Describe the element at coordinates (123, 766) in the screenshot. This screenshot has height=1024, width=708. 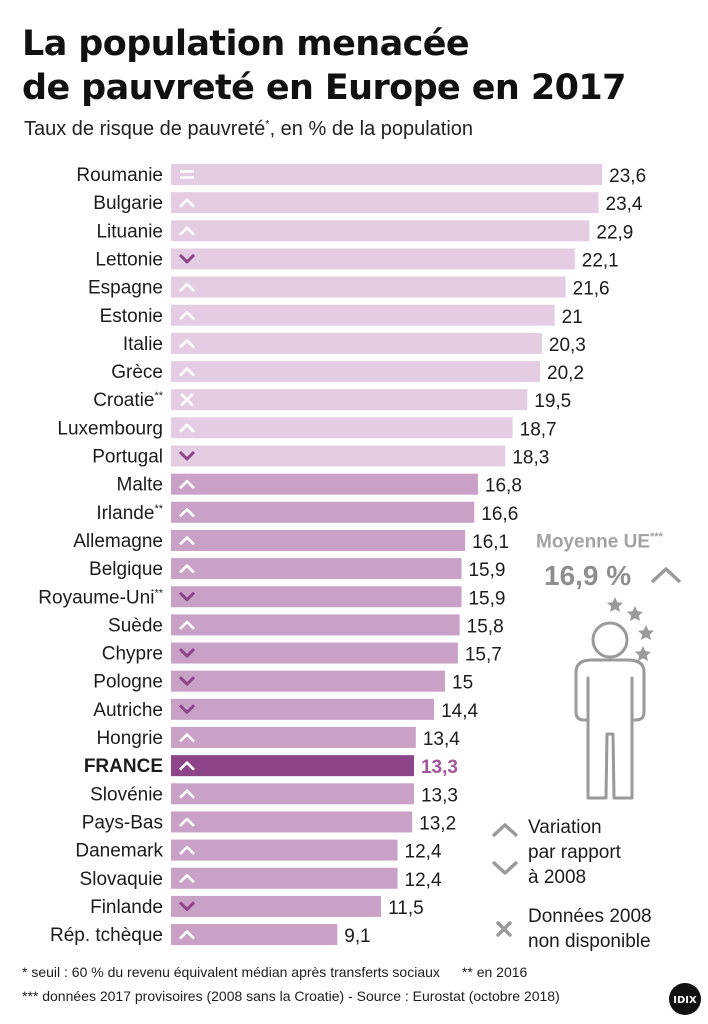
I see `category-label: FRANCE` at that location.